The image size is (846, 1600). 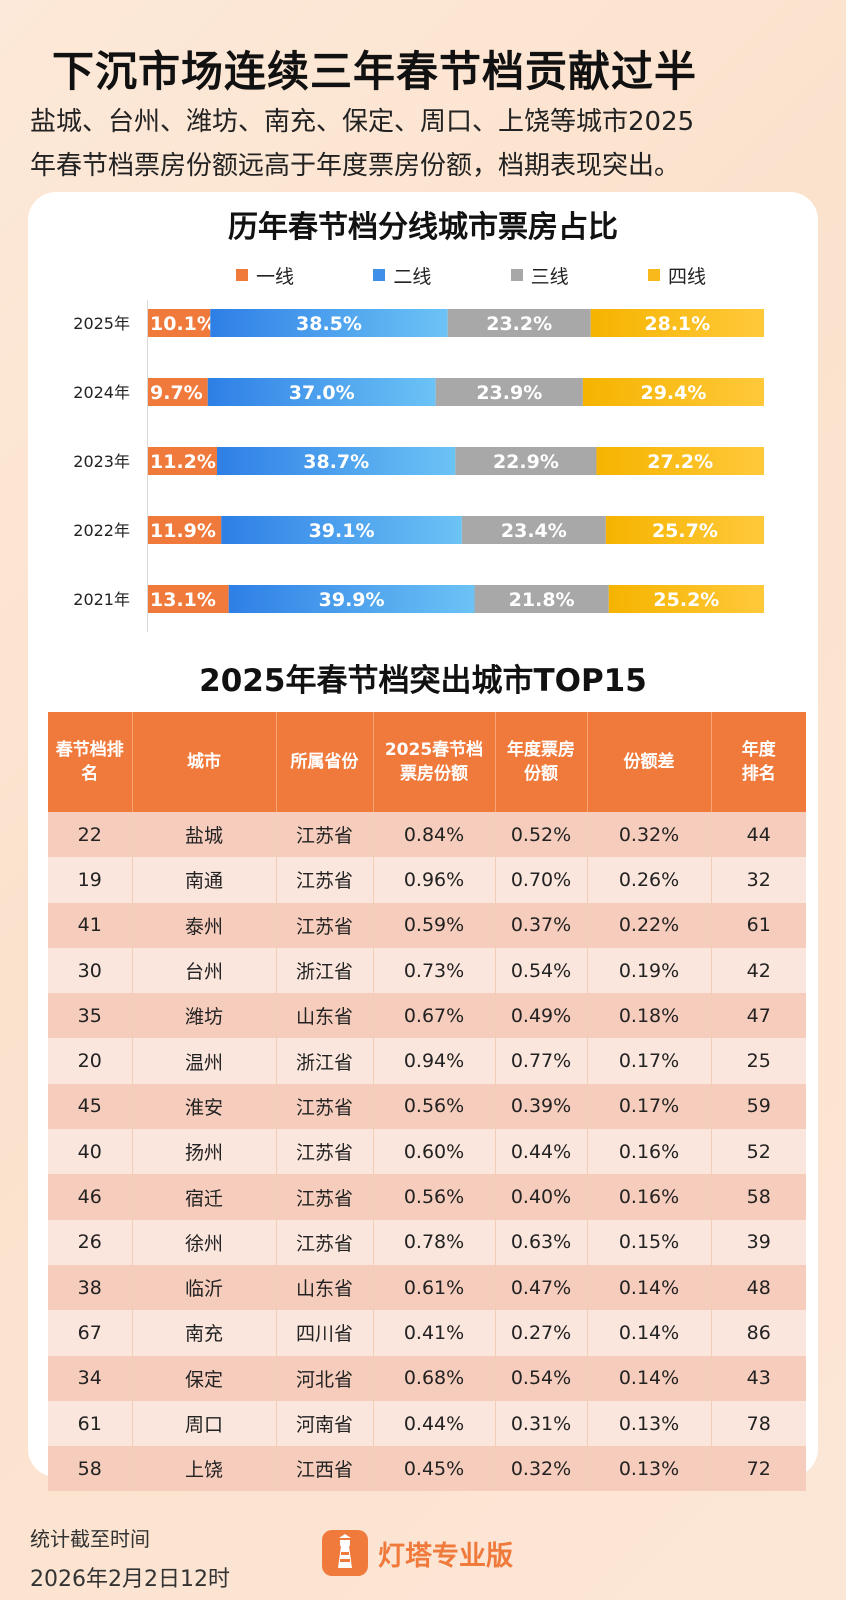 I want to click on subtitle-line-1: 盐城、台州、潍坊、南充、保定、周口、上饶等城市2025, so click(x=362, y=122).